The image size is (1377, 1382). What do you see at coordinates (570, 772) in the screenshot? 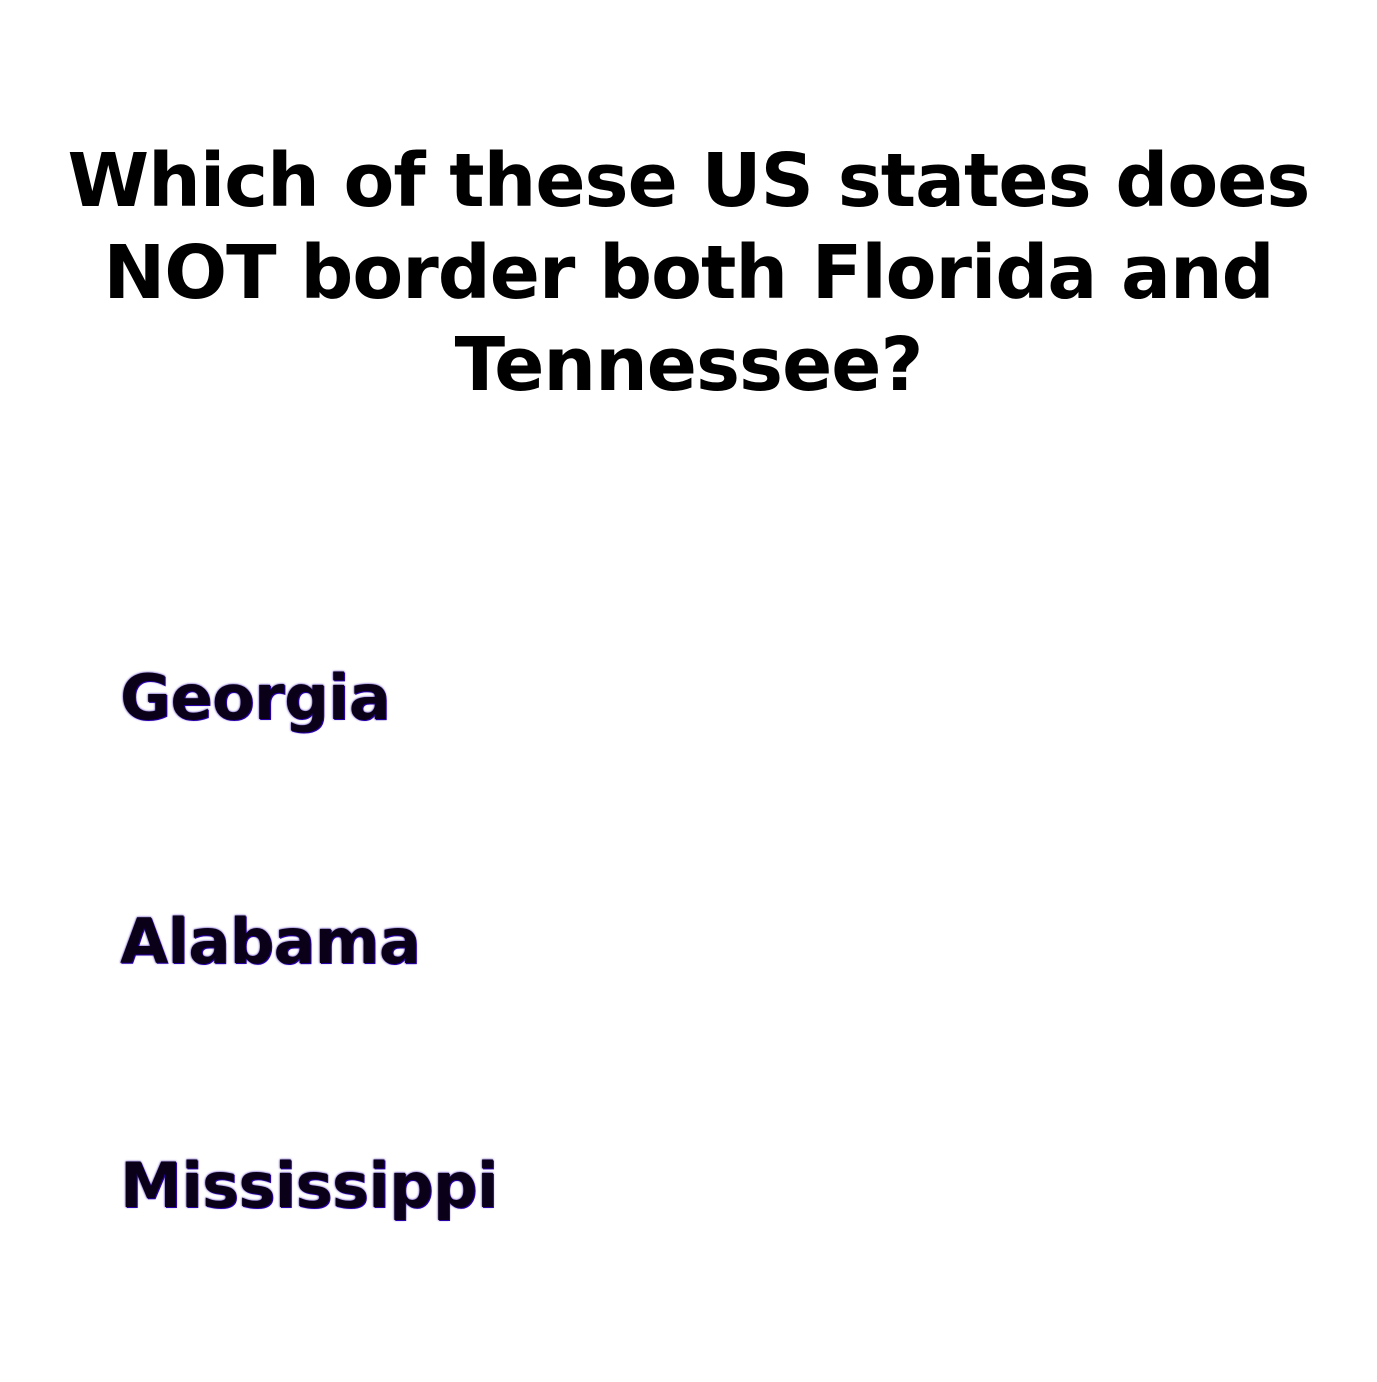
I see `answer-option-georgia: Georgia` at bounding box center [570, 772].